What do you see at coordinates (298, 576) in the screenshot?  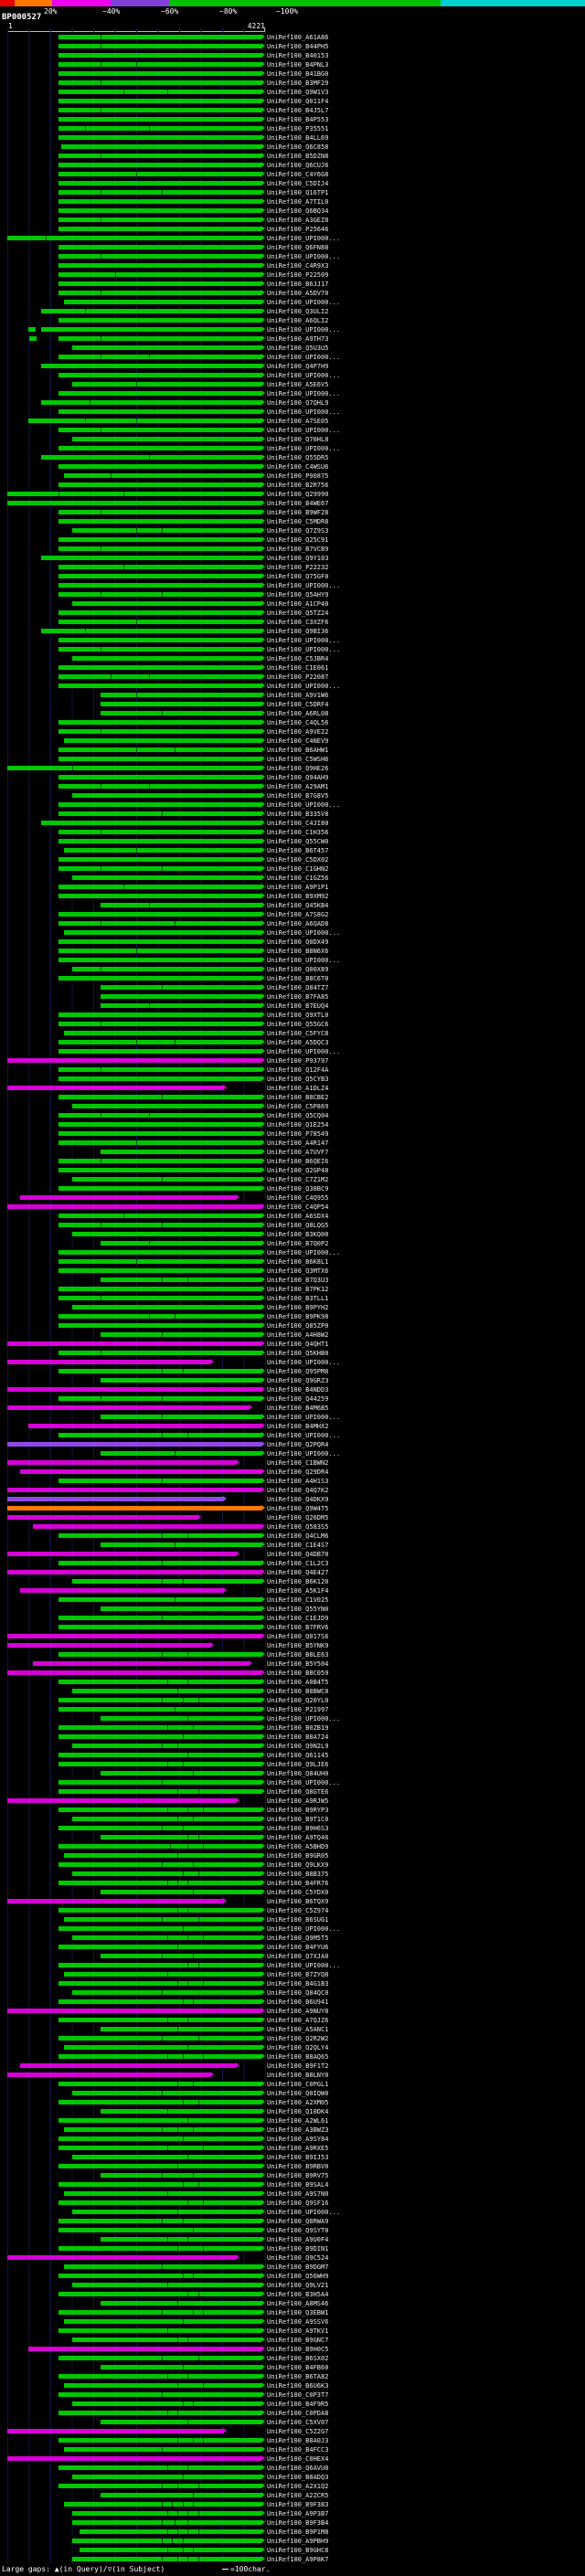 I see `hit-label: UniRef100_Q75GF0` at bounding box center [298, 576].